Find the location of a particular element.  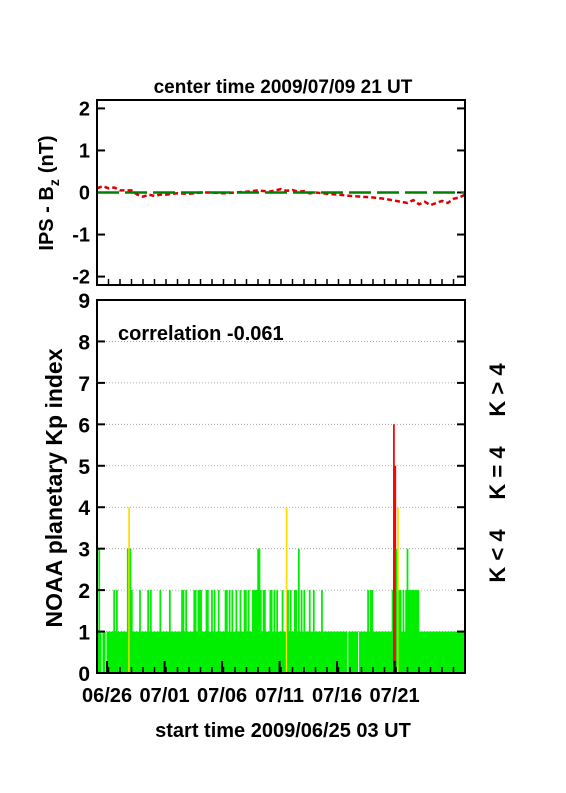

kp-y-tick-label: 2 is located at coordinates (84, 591).